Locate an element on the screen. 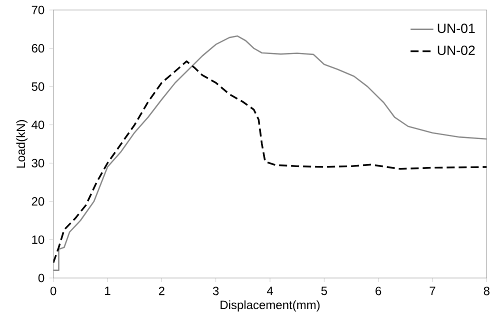  y-axis-title: Load(kN) is located at coordinates (22, 144).